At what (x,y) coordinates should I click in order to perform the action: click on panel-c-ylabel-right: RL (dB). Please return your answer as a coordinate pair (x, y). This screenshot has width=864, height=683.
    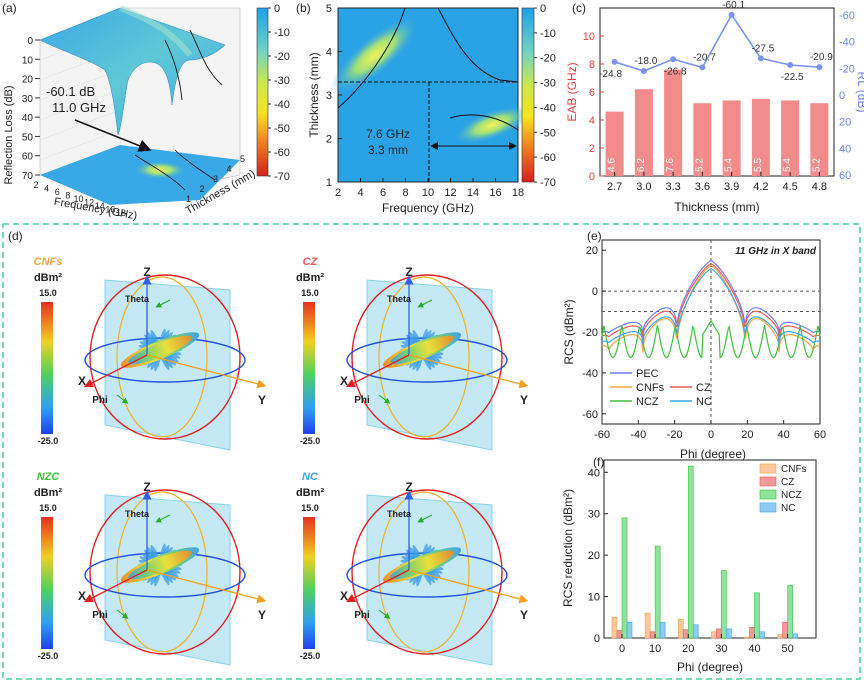
    Looking at the image, I should click on (859, 92).